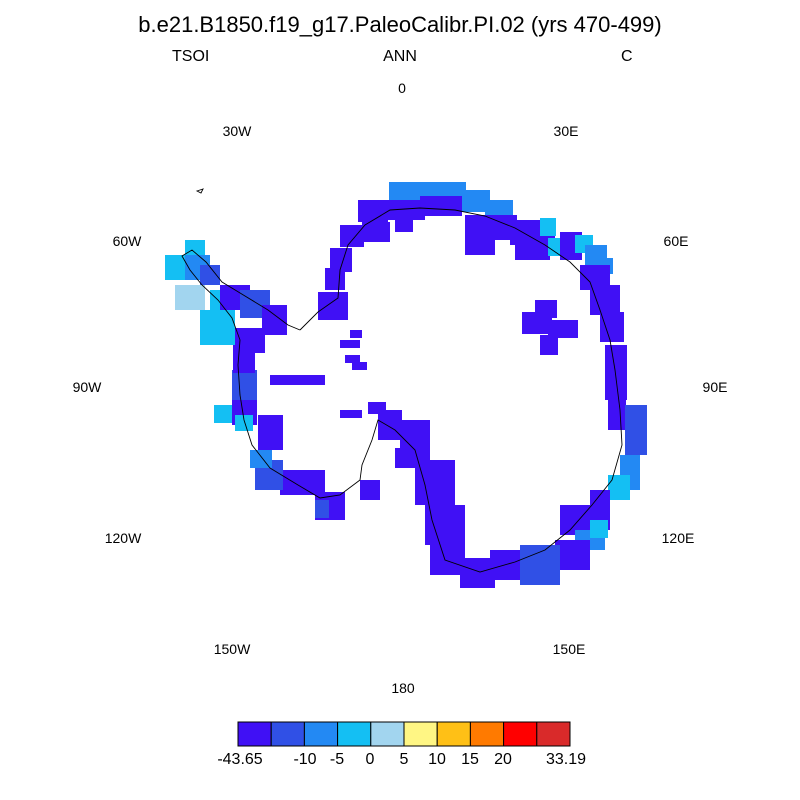  Describe the element at coordinates (127, 241) in the screenshot. I see `lon-label-60w: 60W` at that location.